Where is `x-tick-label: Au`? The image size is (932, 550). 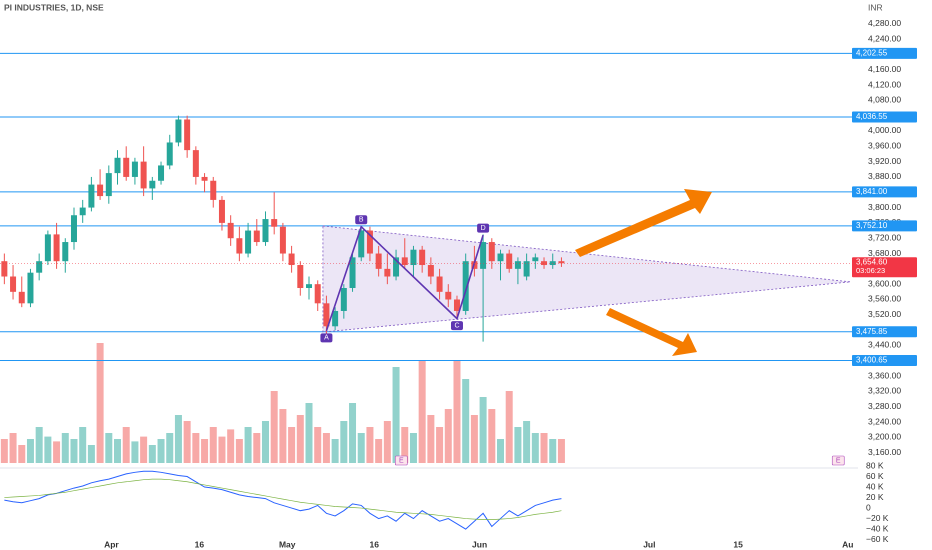 x-tick-label: Au is located at coordinates (847, 544).